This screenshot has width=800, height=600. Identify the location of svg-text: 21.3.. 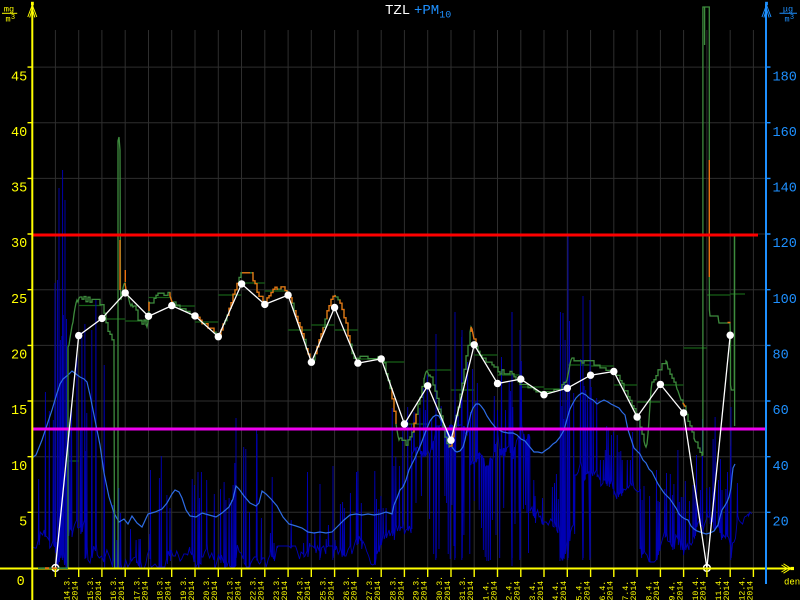
(231, 588).